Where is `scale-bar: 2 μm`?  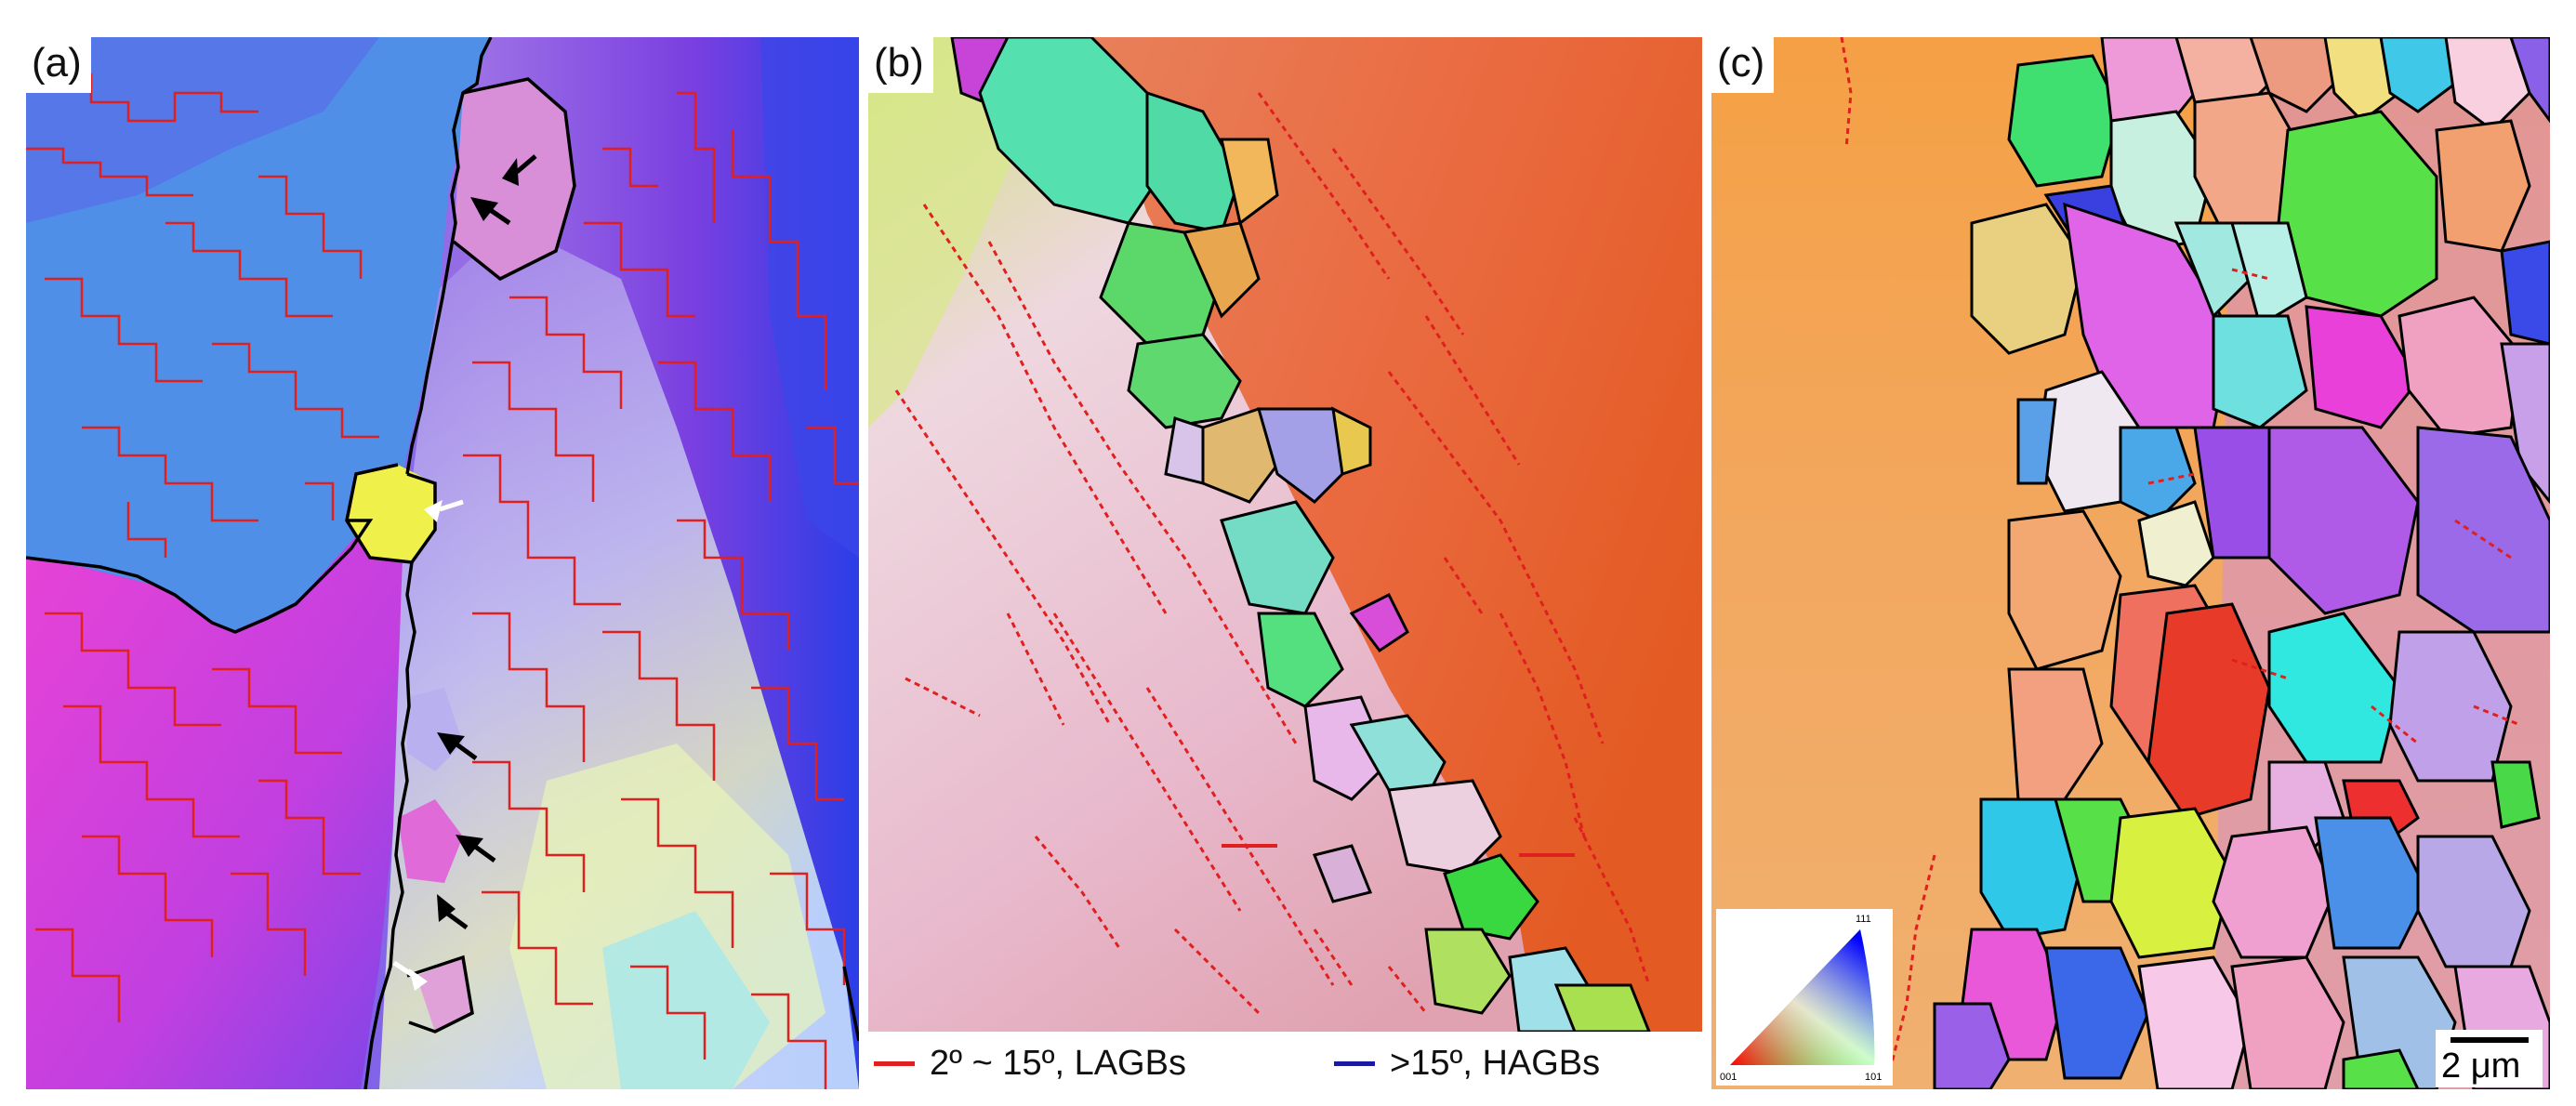 scale-bar: 2 μm is located at coordinates (2489, 1058).